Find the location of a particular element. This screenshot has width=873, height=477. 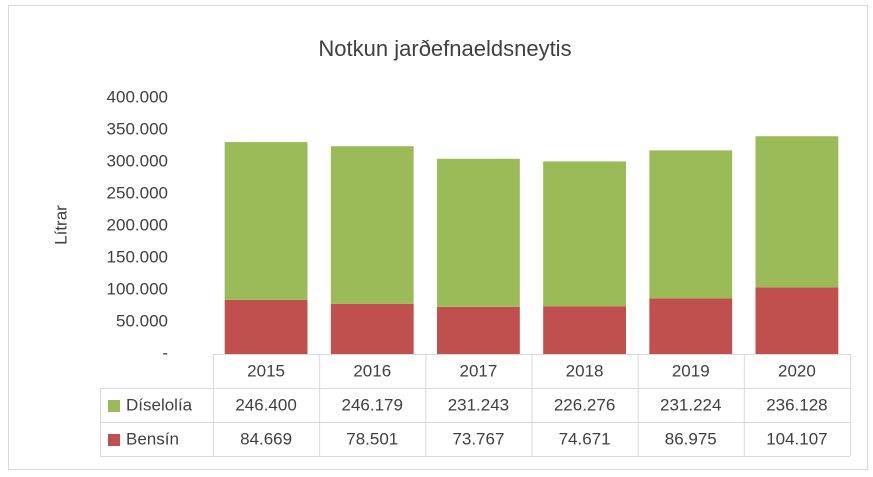

data-label: 73.767 is located at coordinates (478, 438).